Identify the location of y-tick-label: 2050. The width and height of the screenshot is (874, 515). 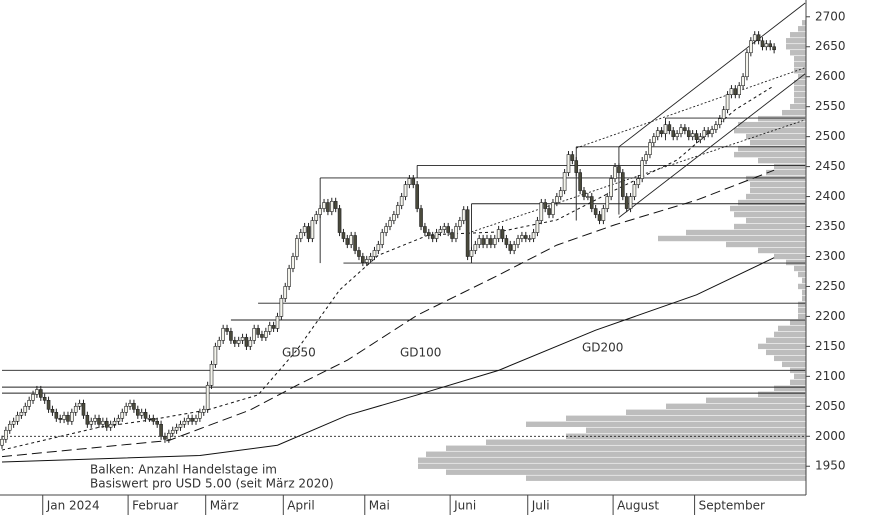
(830, 406).